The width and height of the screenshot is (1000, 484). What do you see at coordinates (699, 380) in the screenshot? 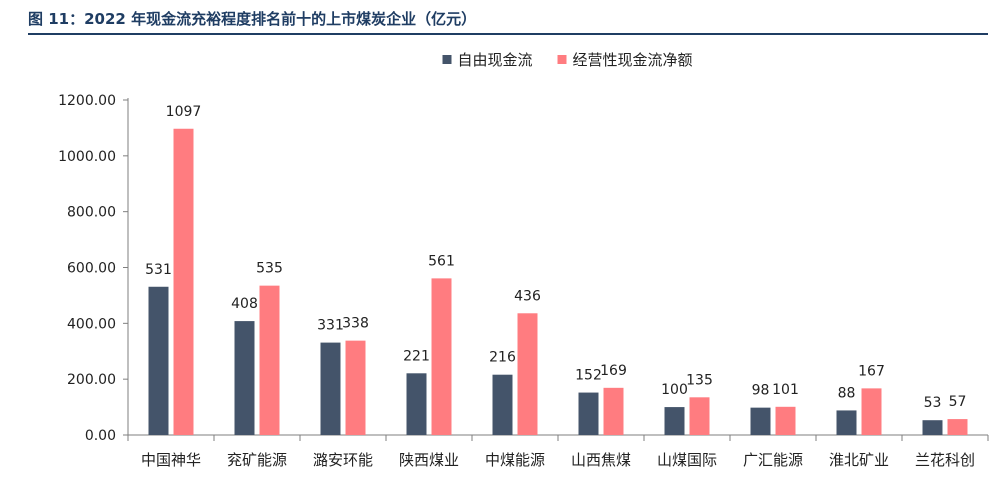
I see `data-label: 135` at bounding box center [699, 380].